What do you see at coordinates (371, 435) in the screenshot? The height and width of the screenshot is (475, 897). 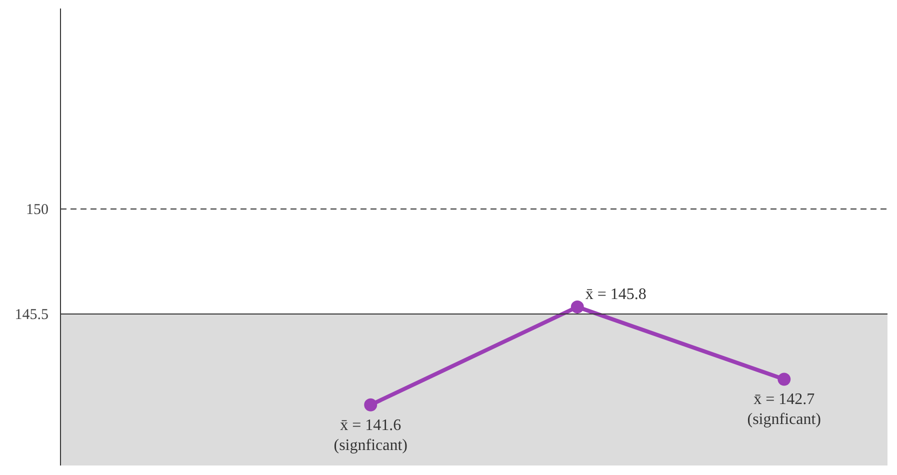 I see `data-label: x̄ = 141.6 (signficant)` at bounding box center [371, 435].